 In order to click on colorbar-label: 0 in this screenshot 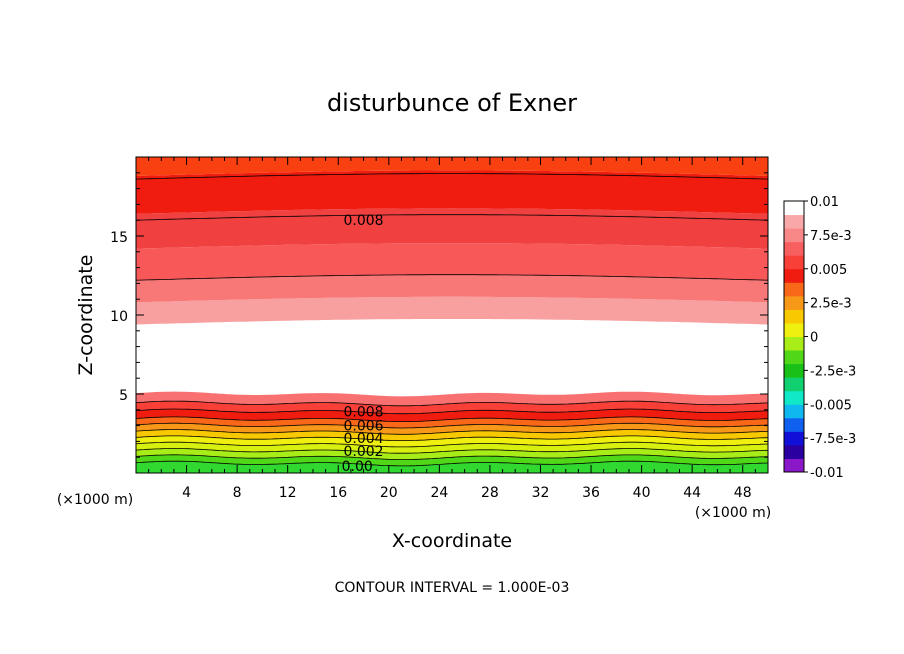, I will do `click(814, 338)`.